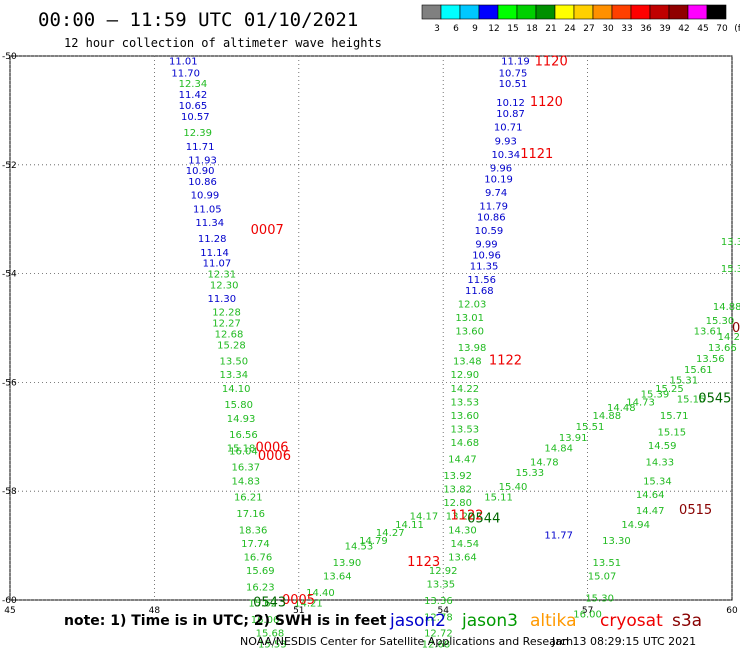 Image resolution: width=740 pixels, height=650 pixels. I want to click on jason3-labels-point: 0543, so click(269, 603).